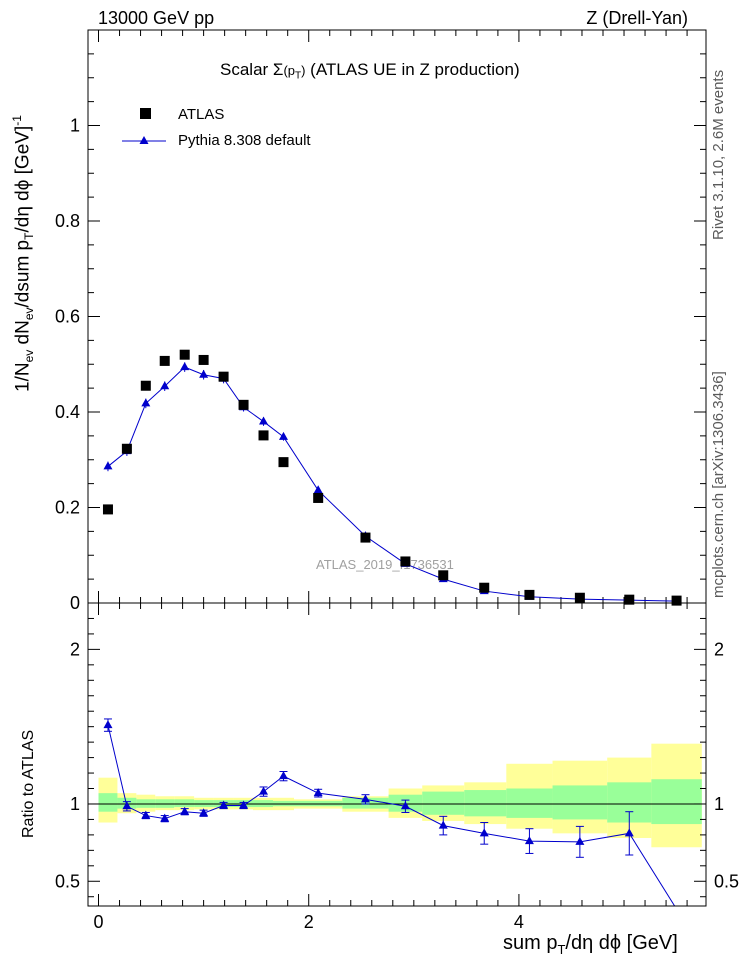  I want to click on main-y-tick-label: 0.8, so click(67, 221).